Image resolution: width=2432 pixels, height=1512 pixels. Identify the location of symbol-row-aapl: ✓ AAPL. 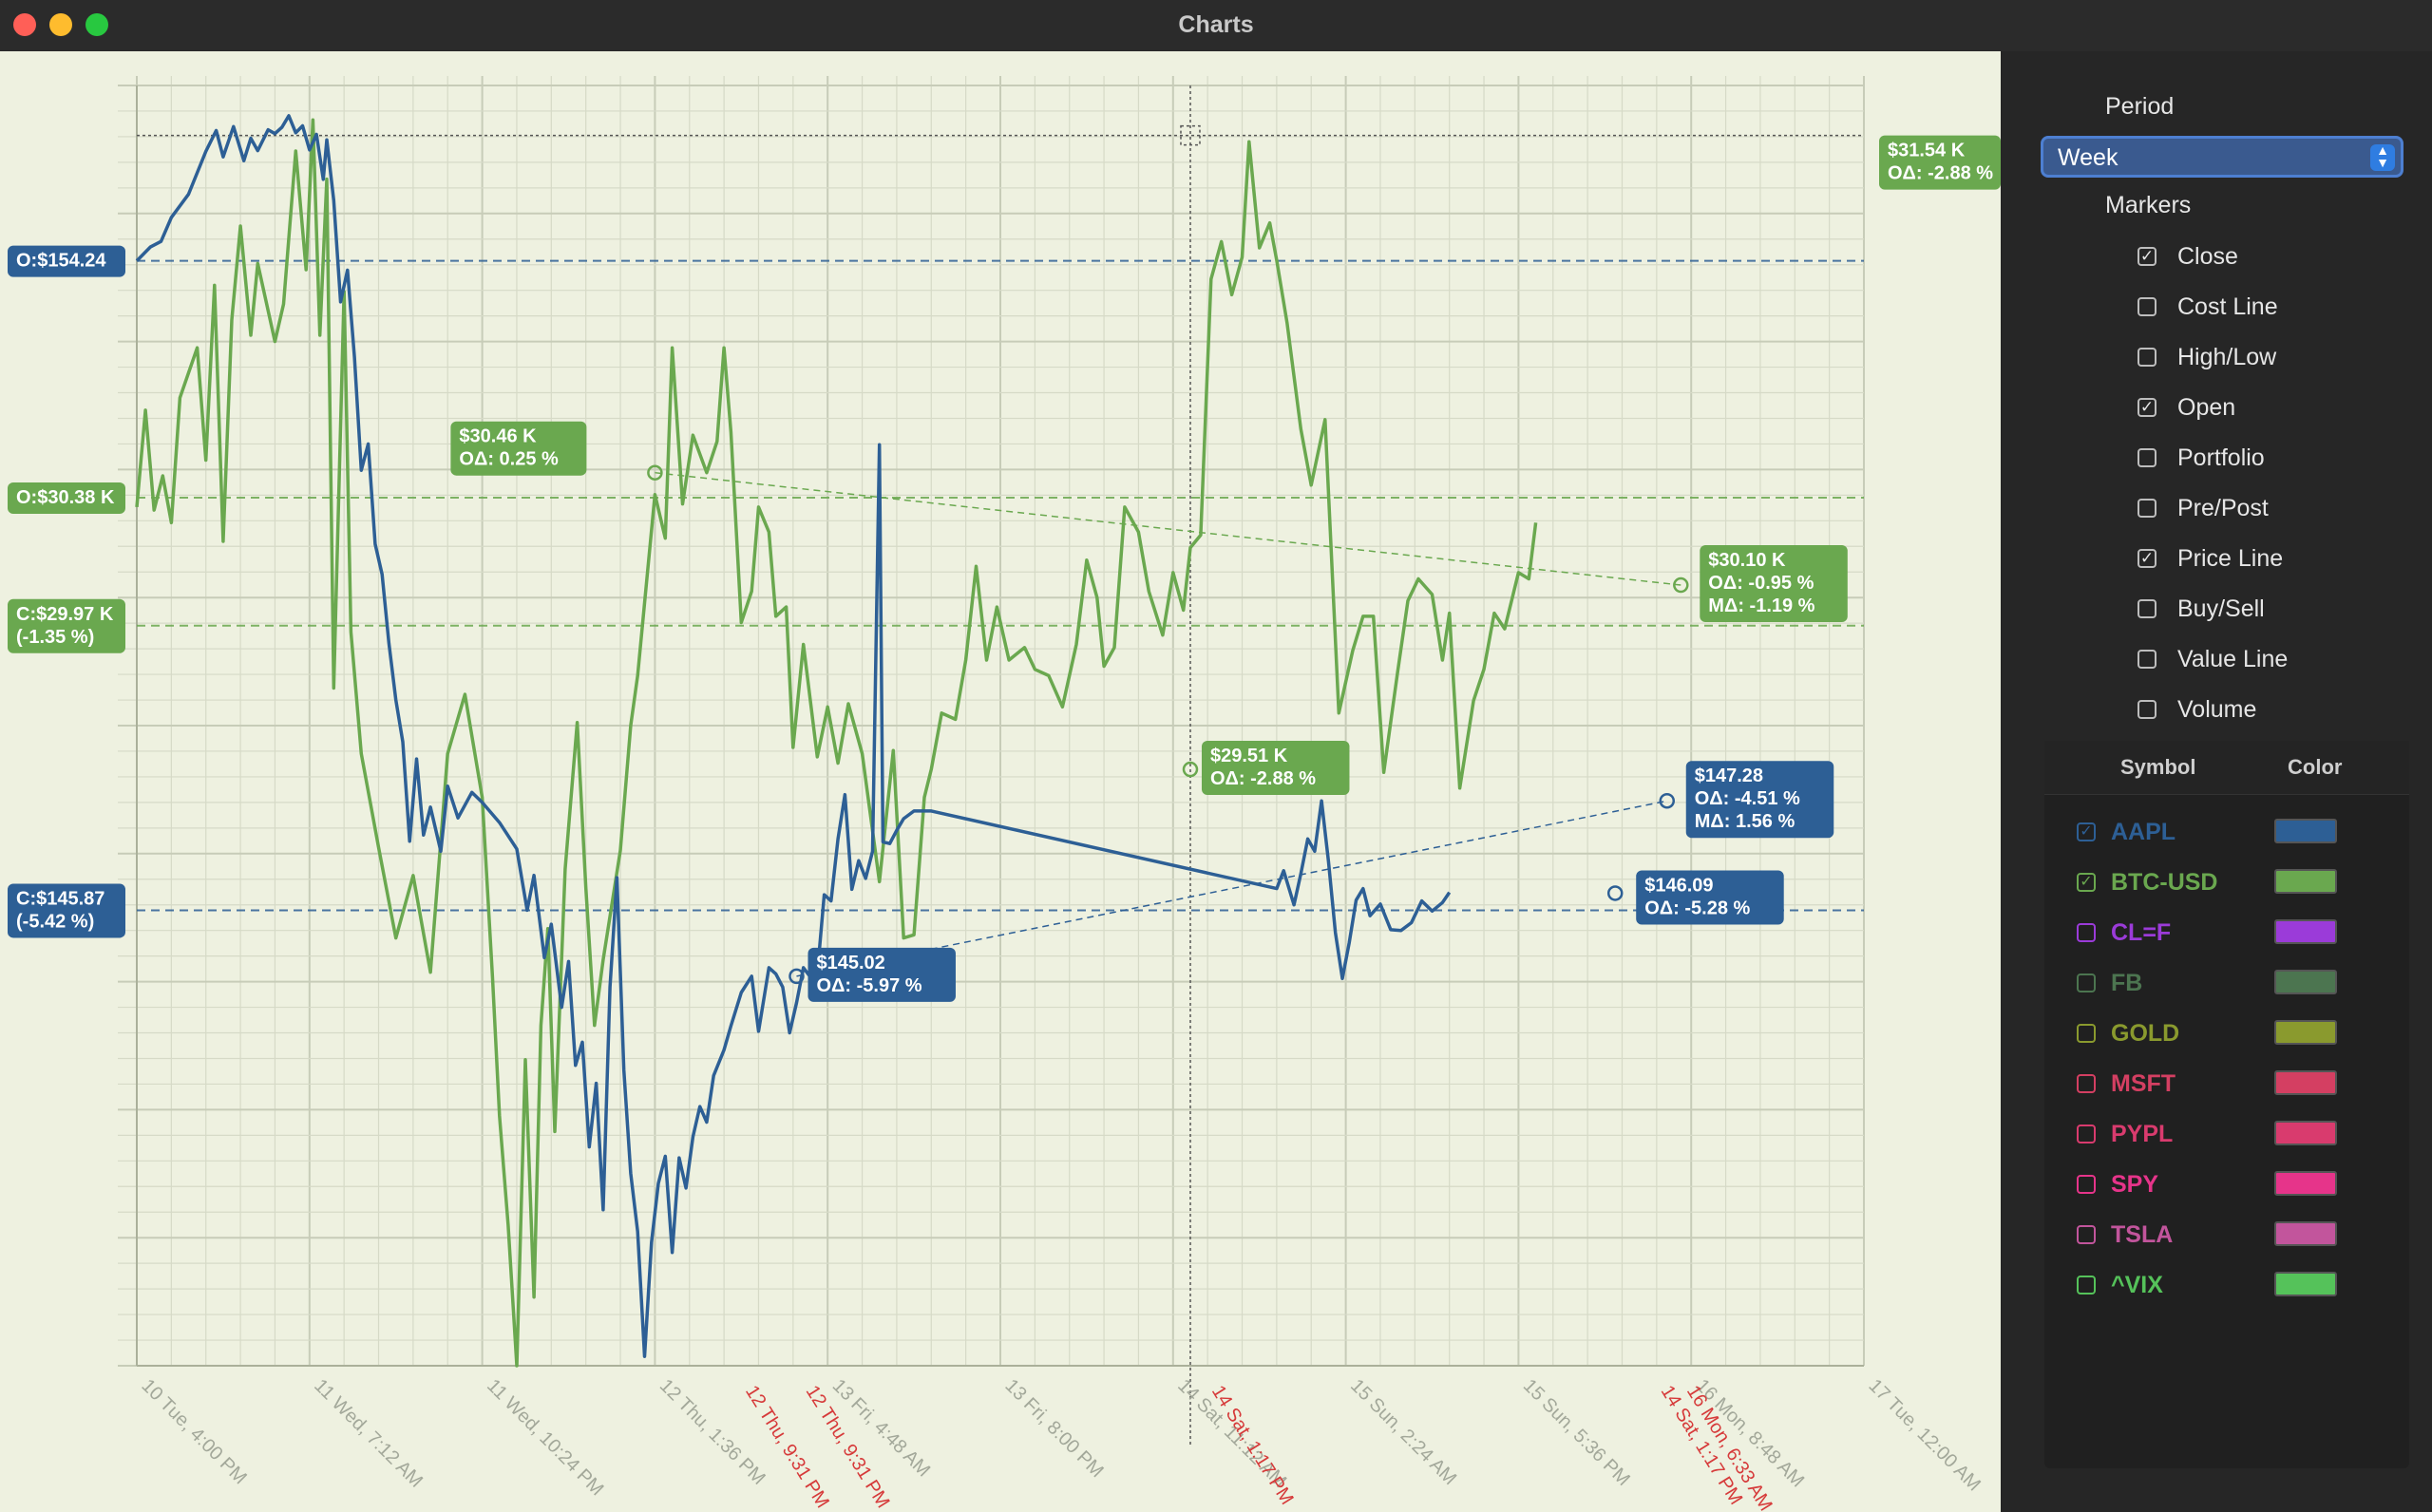
(2226, 831).